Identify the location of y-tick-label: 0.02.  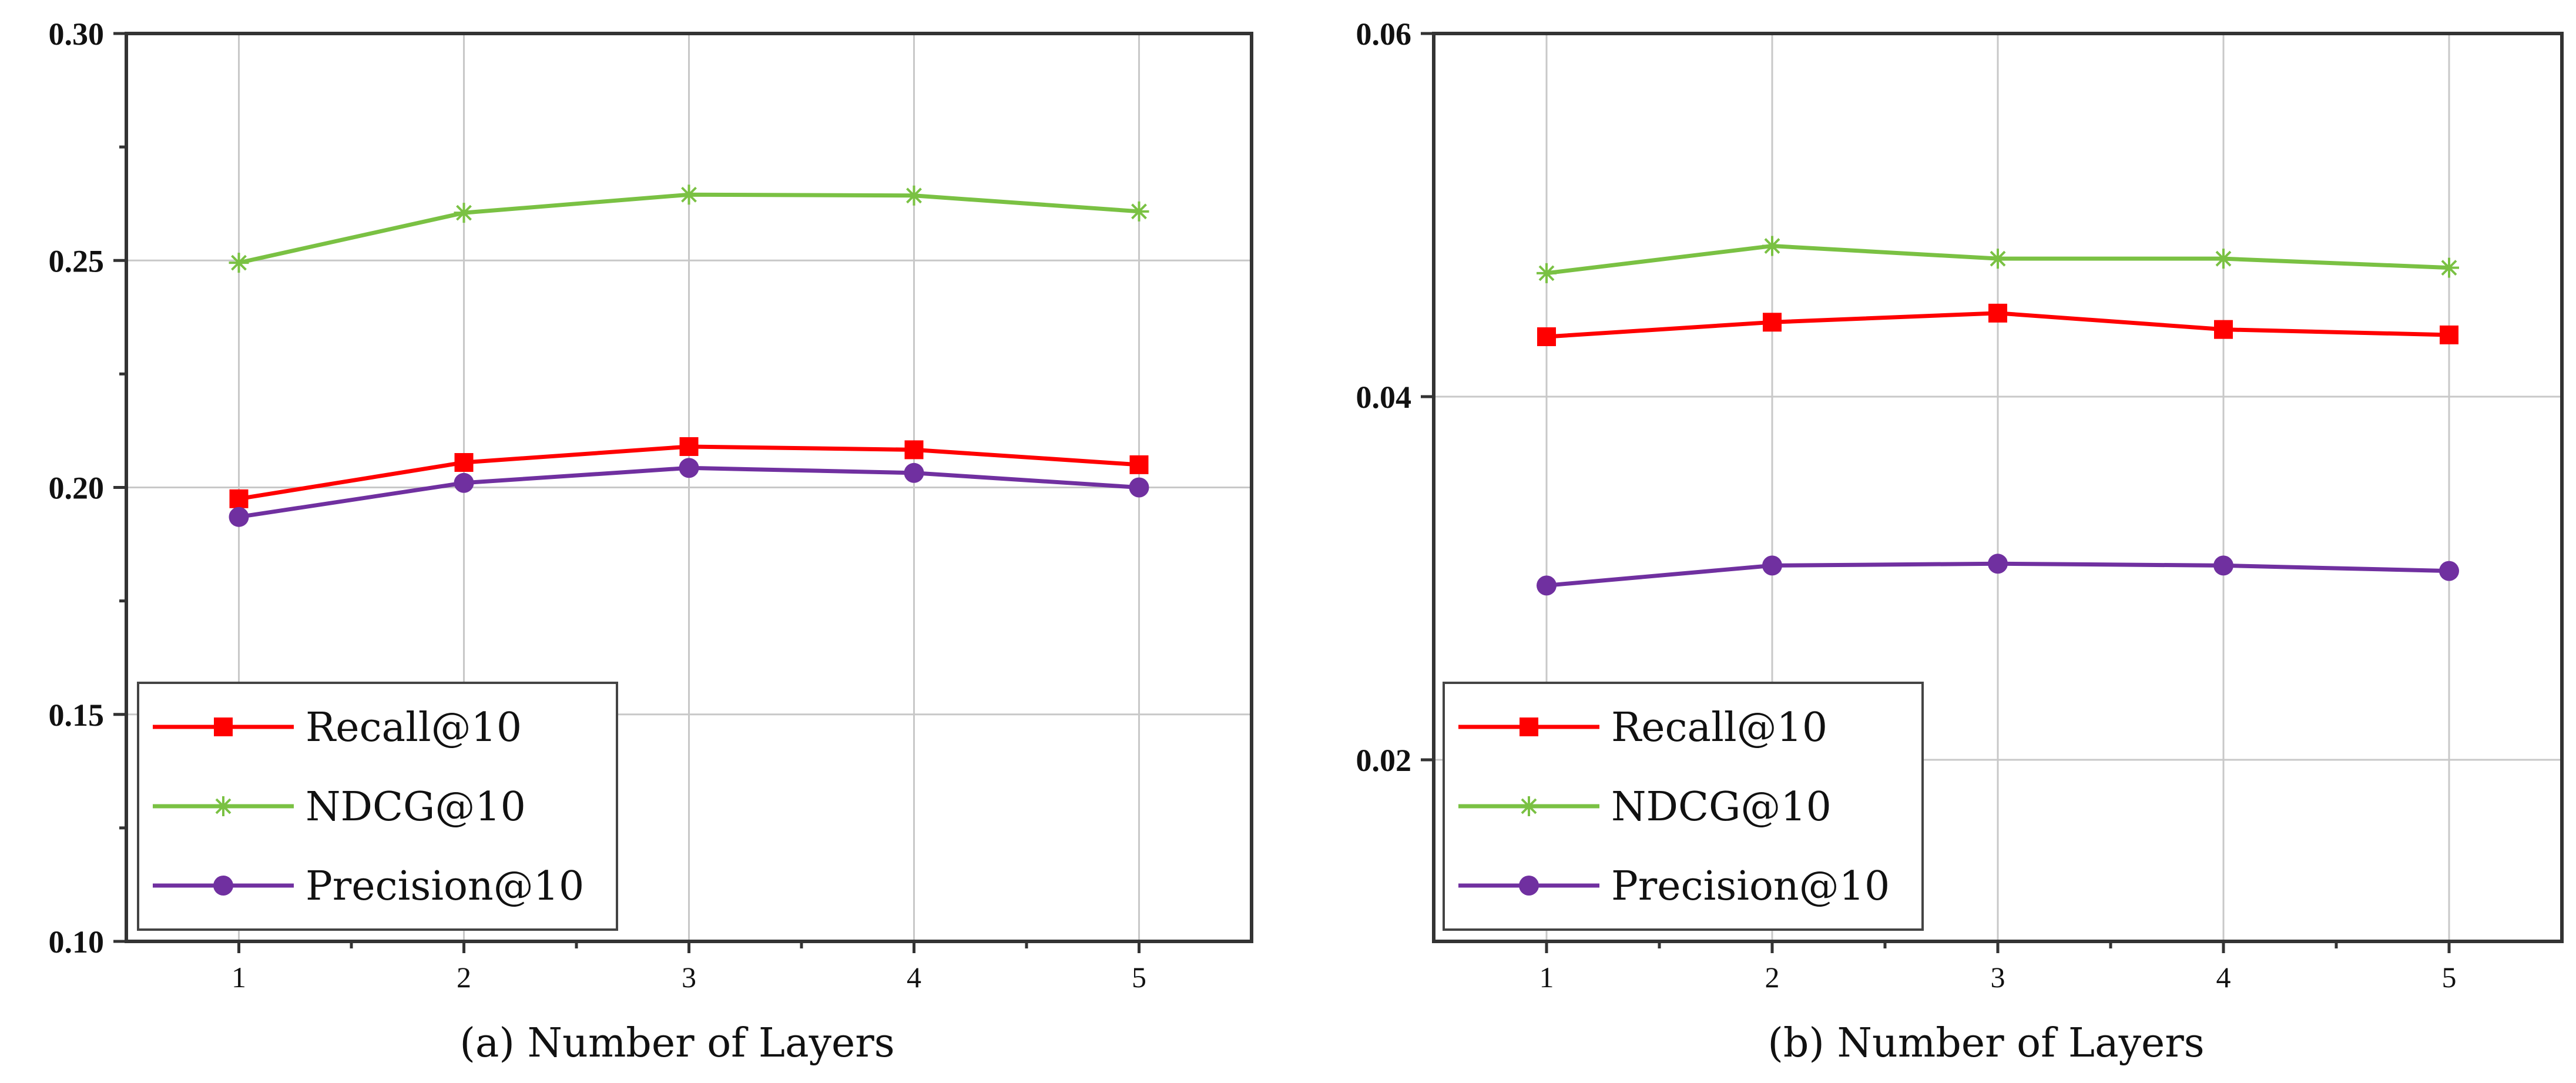
(1384, 760).